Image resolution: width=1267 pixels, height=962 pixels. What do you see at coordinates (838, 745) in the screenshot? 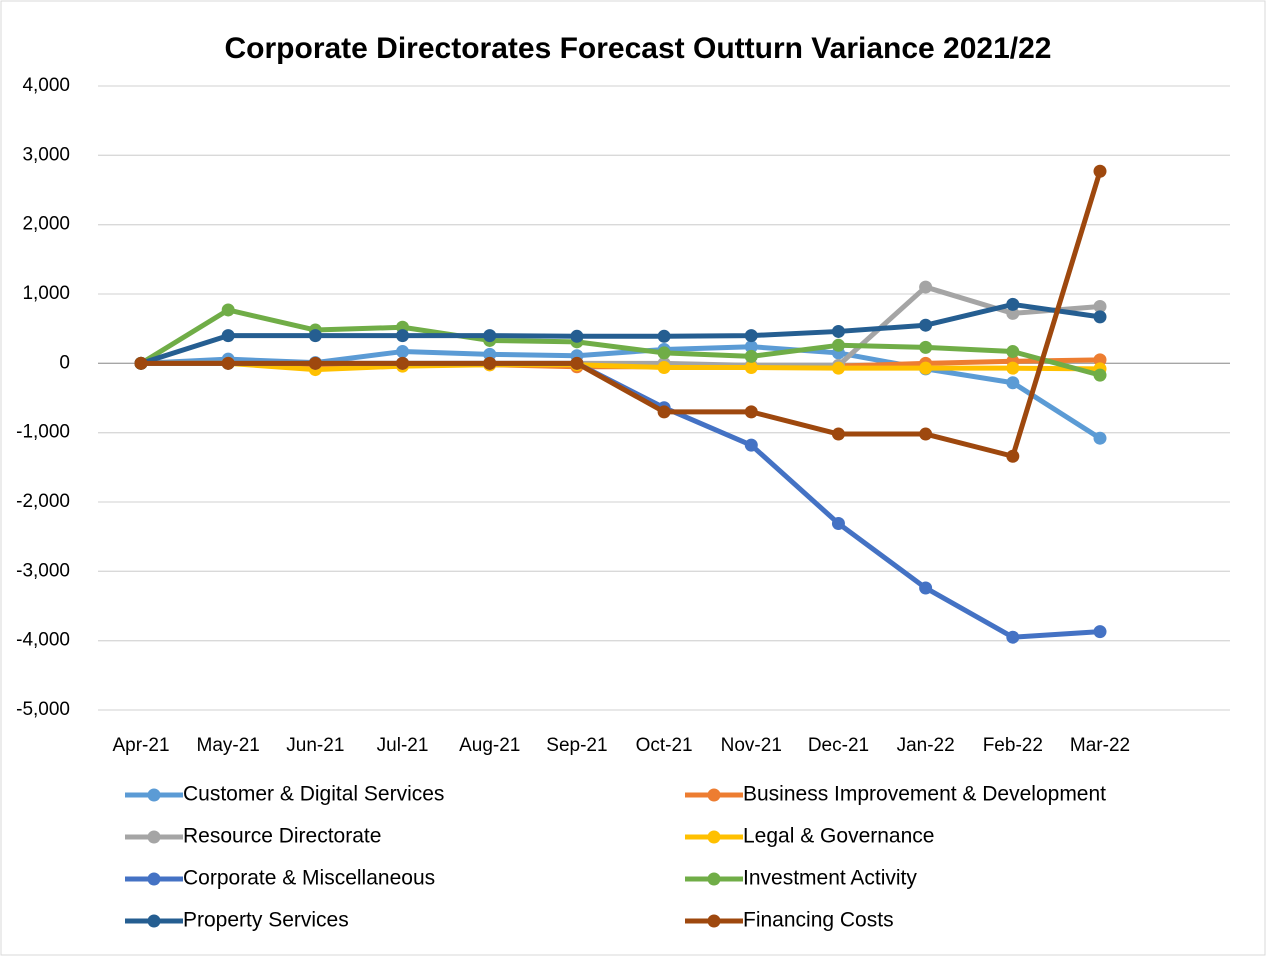
I see `x-tick-label: Dec-21` at bounding box center [838, 745].